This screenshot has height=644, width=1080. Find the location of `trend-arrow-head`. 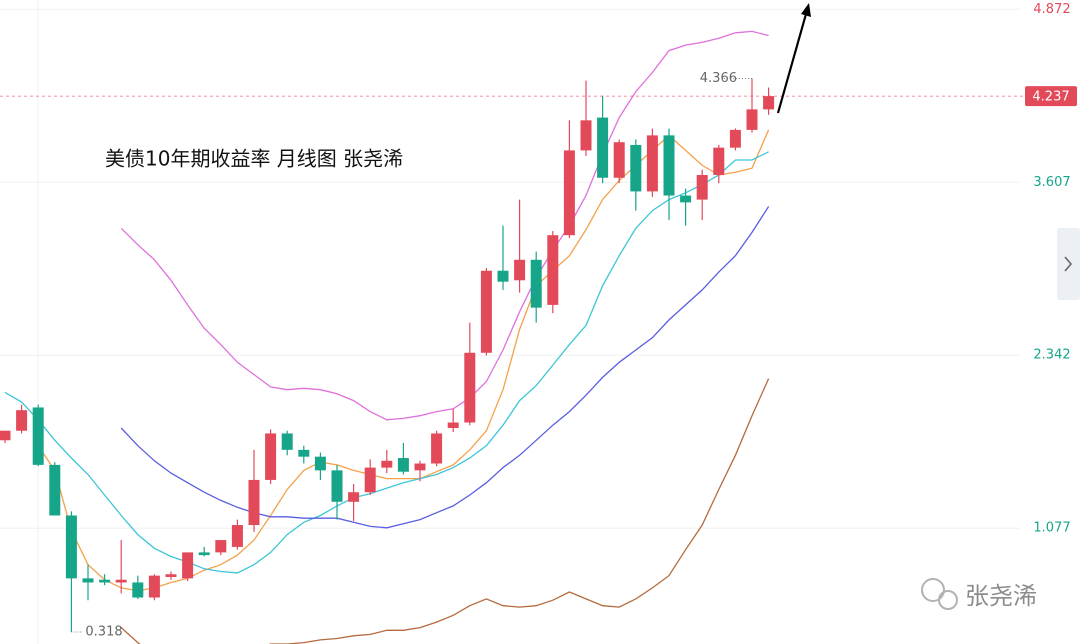

trend-arrow-head is located at coordinates (806, 10).